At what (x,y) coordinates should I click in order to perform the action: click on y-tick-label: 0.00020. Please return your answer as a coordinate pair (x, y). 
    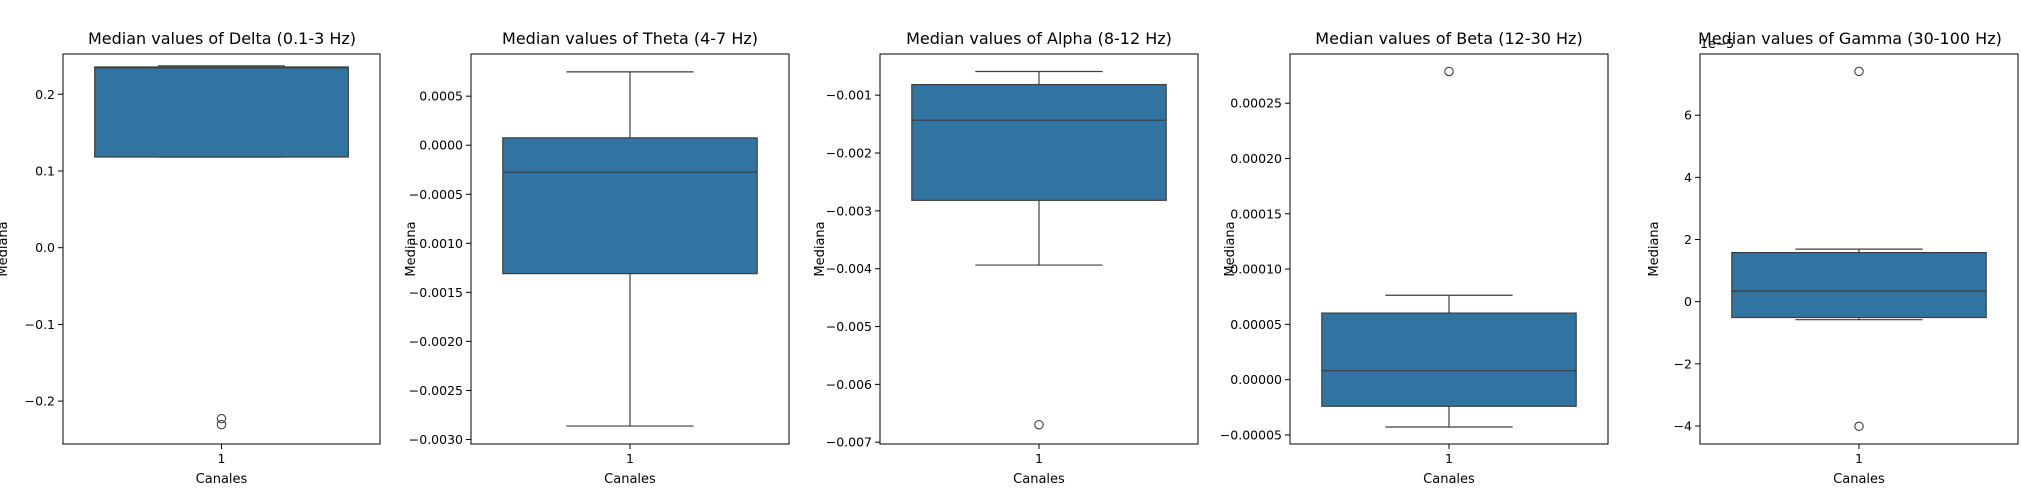
    Looking at the image, I should click on (1256, 158).